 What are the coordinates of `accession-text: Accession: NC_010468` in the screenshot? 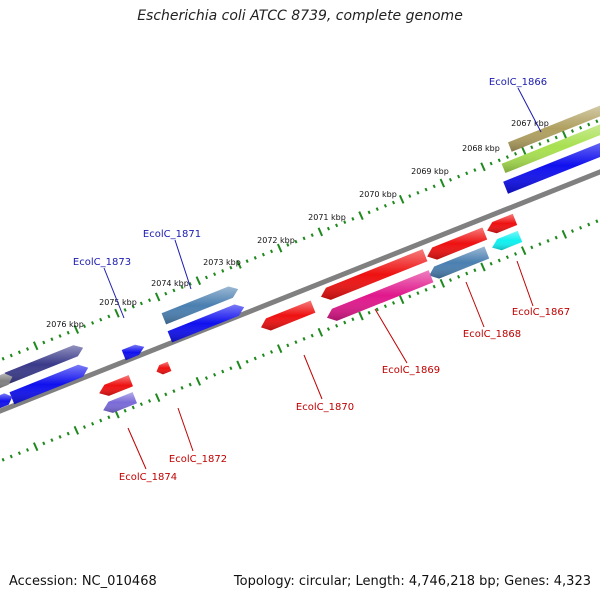 It's located at (83, 581).